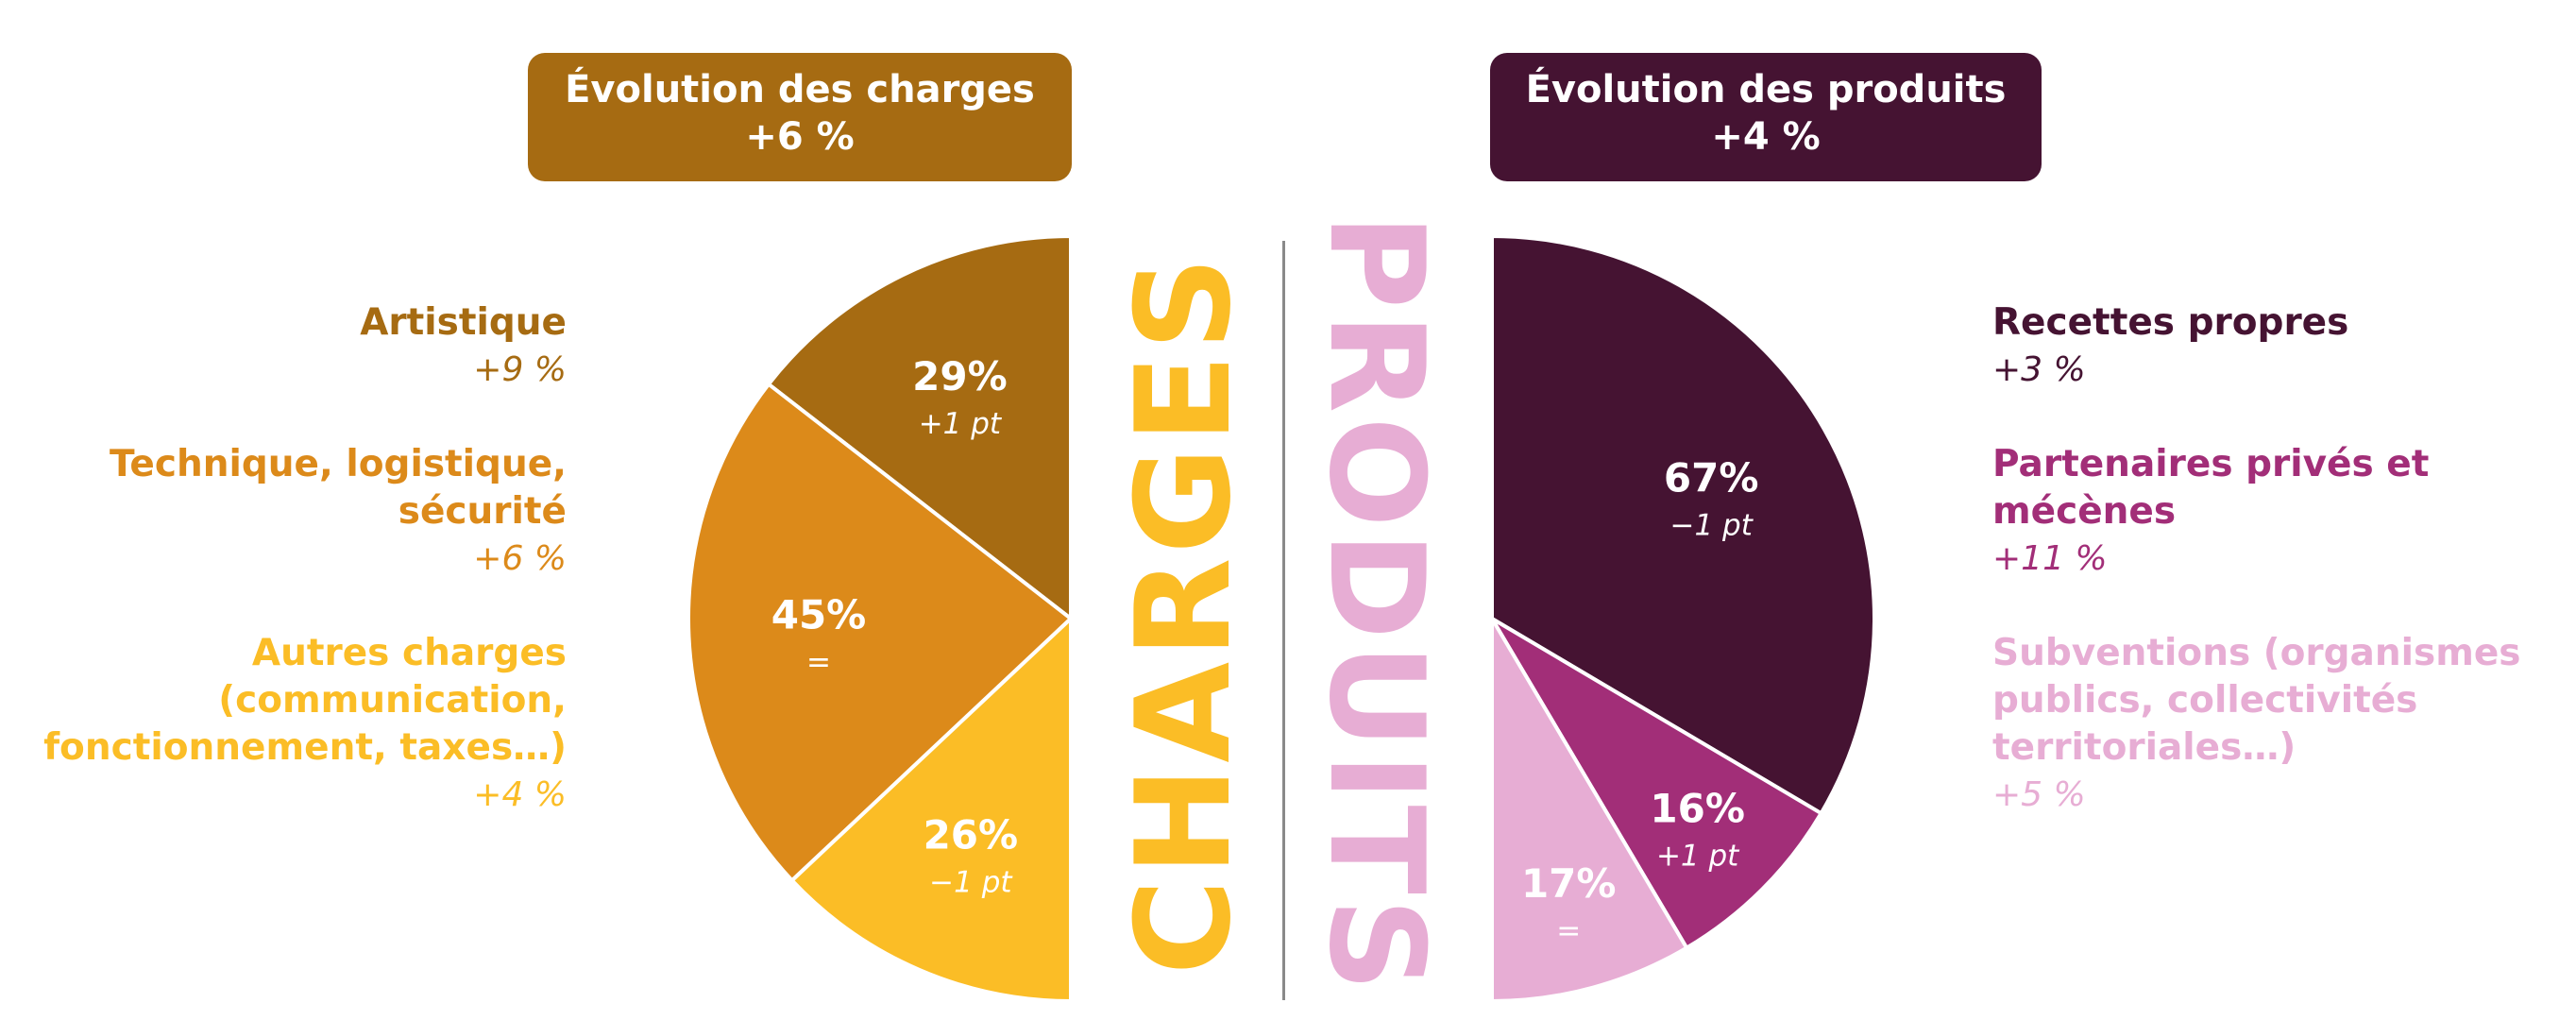 The height and width of the screenshot is (1020, 2576). What do you see at coordinates (961, 424) in the screenshot?
I see `pie-left-change-label-0: +1 pt` at bounding box center [961, 424].